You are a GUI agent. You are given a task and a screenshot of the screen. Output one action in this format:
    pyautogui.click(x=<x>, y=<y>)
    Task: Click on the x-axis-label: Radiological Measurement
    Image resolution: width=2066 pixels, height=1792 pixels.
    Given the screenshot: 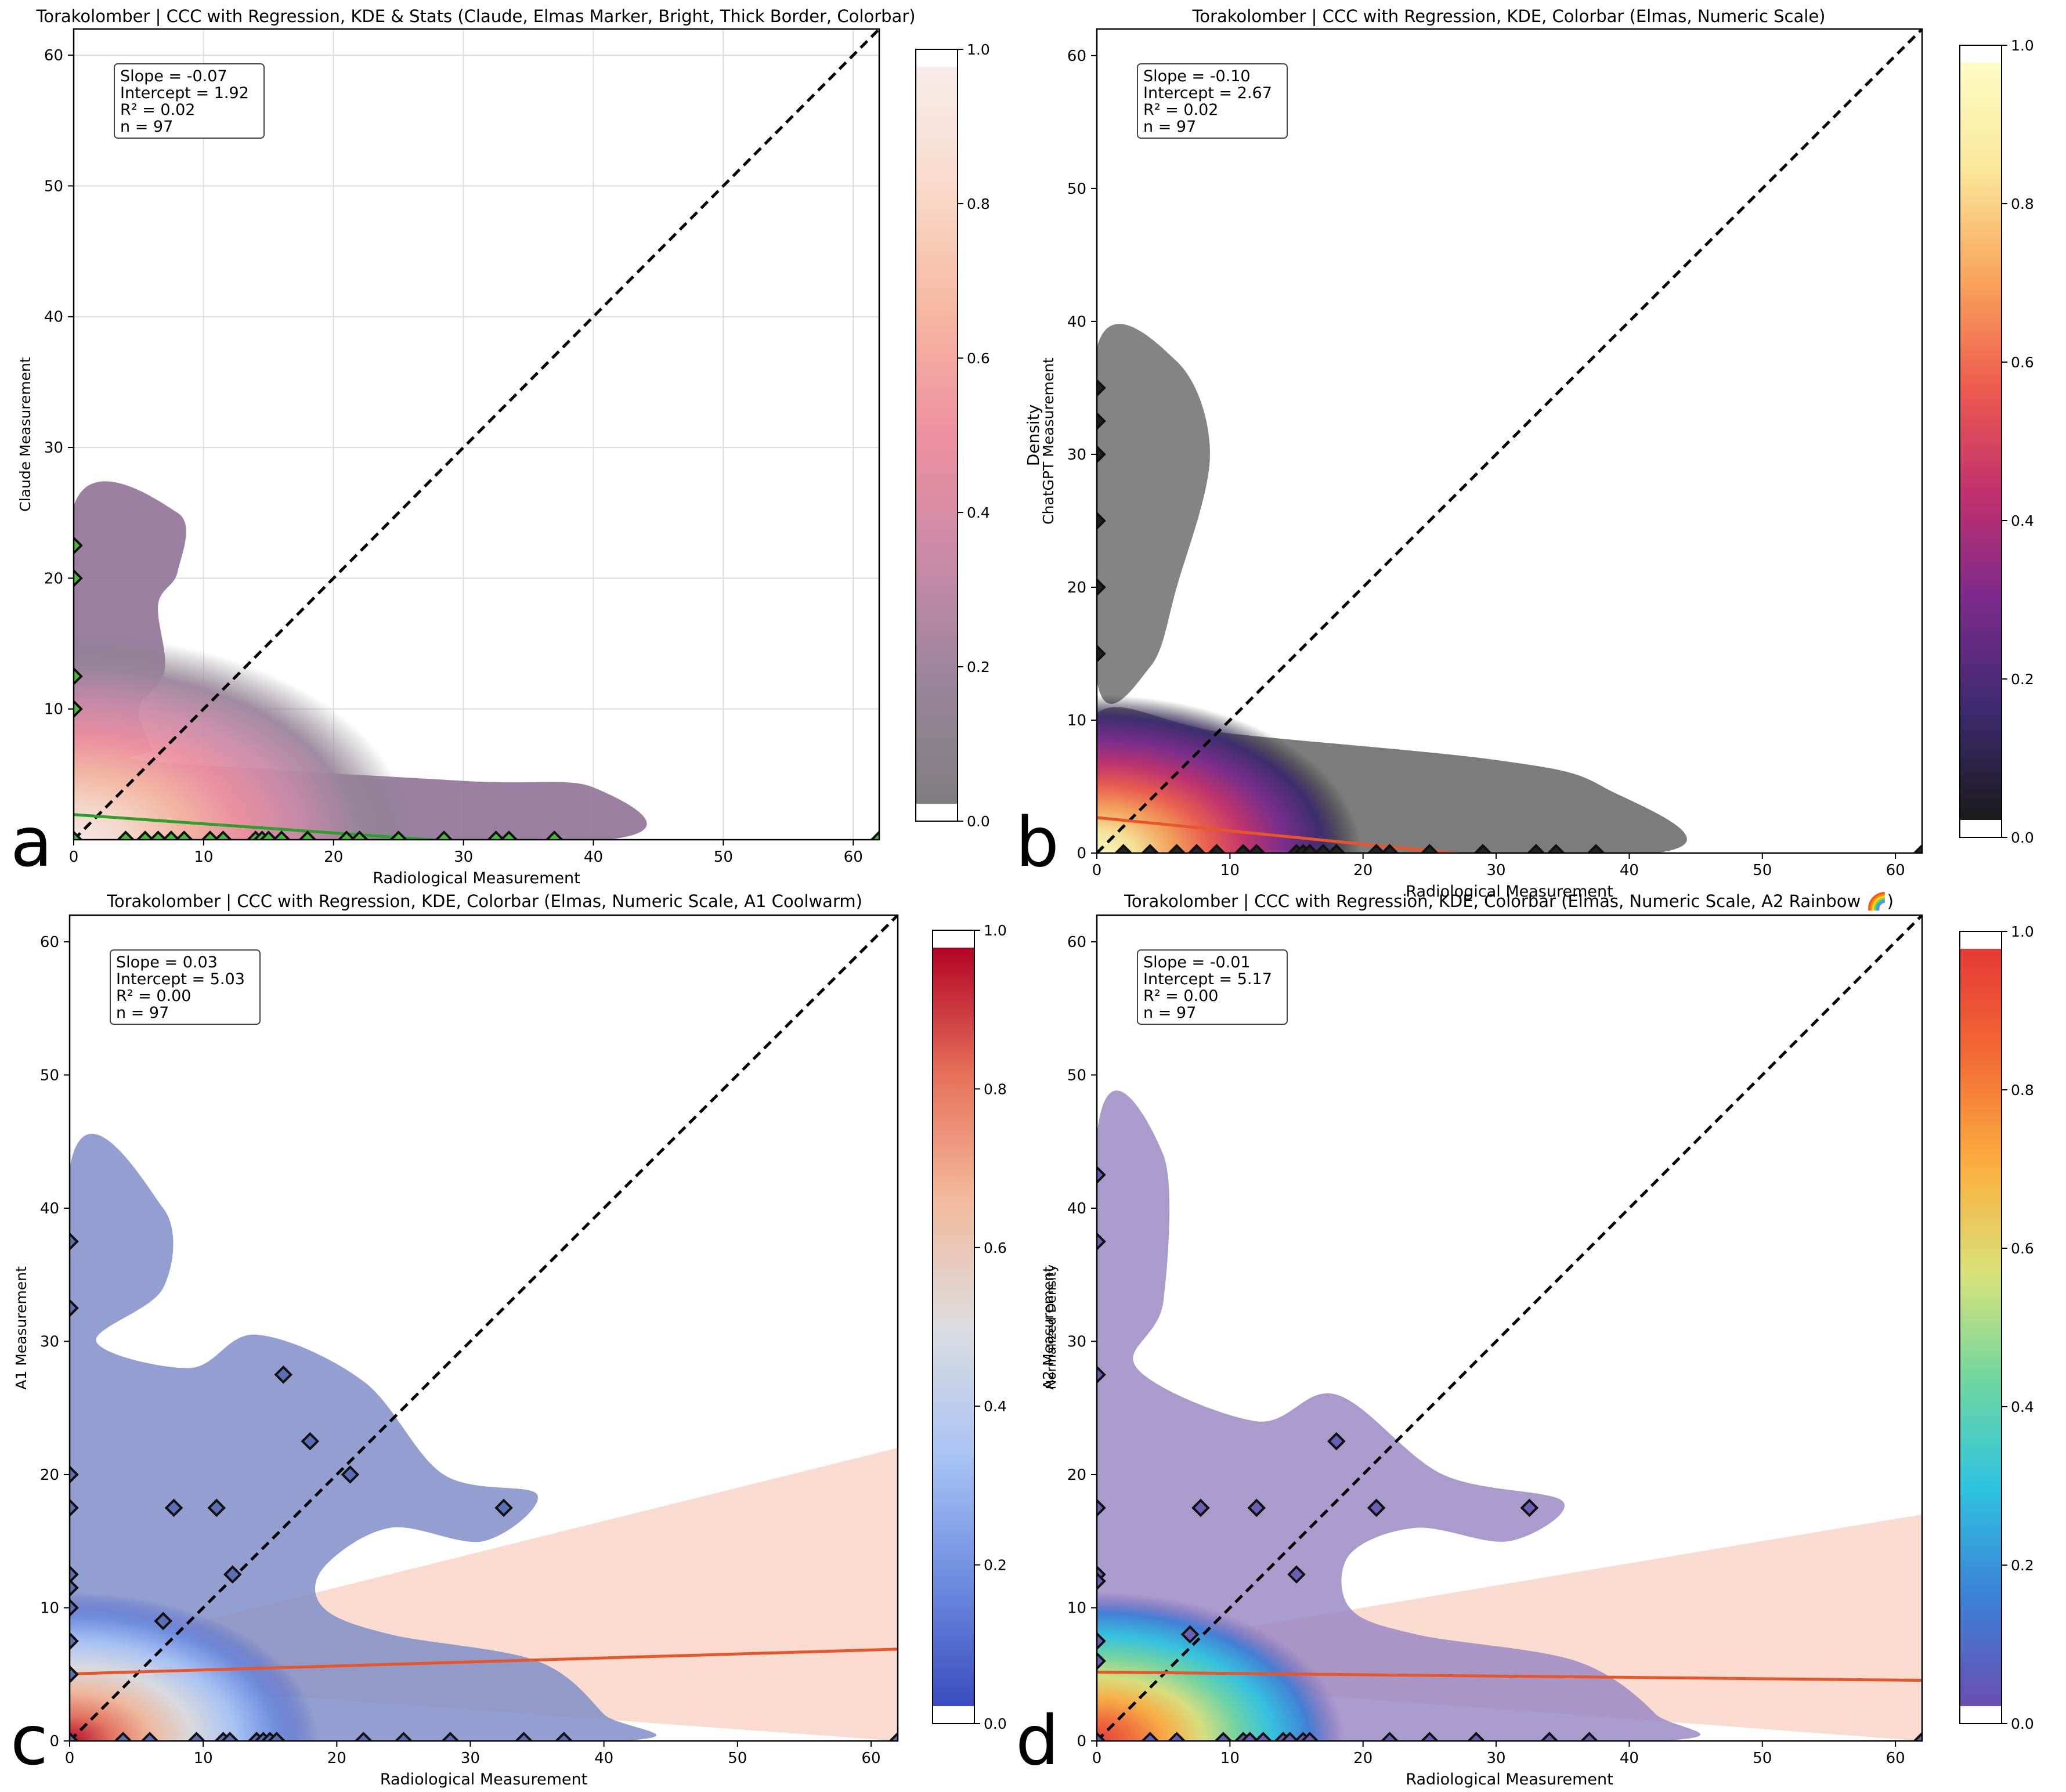 What is the action you would take?
    pyautogui.click(x=1509, y=1780)
    